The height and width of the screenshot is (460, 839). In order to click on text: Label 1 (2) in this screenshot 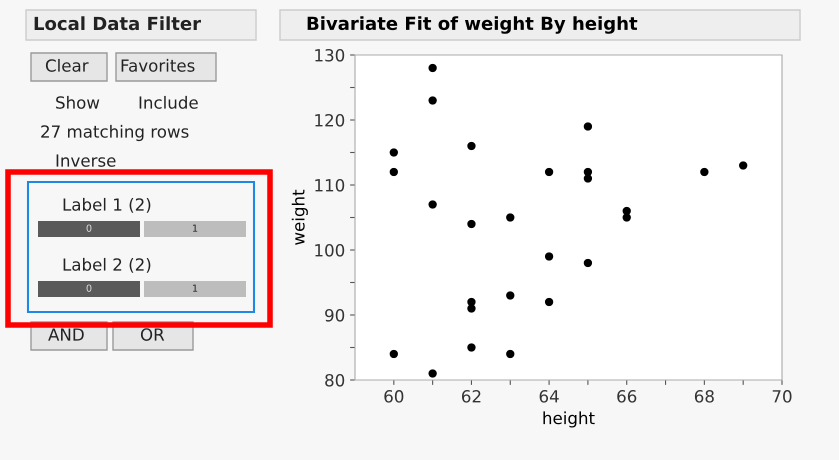, I will do `click(107, 205)`.